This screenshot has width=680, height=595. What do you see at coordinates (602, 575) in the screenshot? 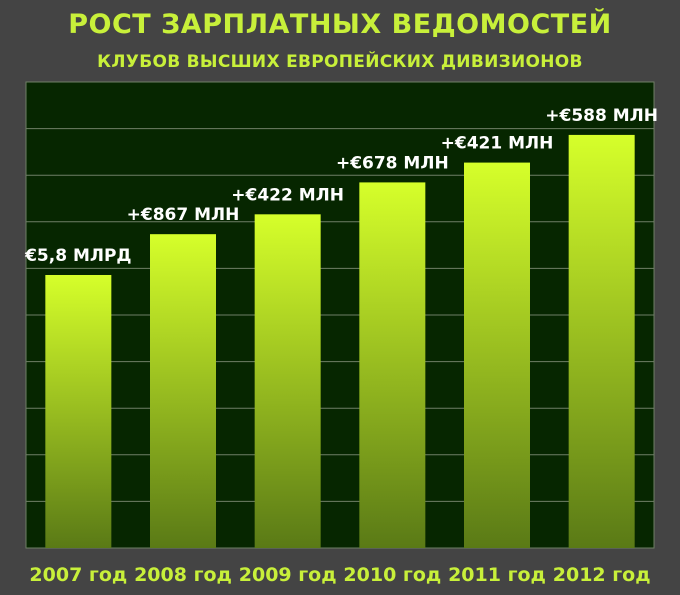
I see `x-tick-label: 2012 год` at bounding box center [602, 575].